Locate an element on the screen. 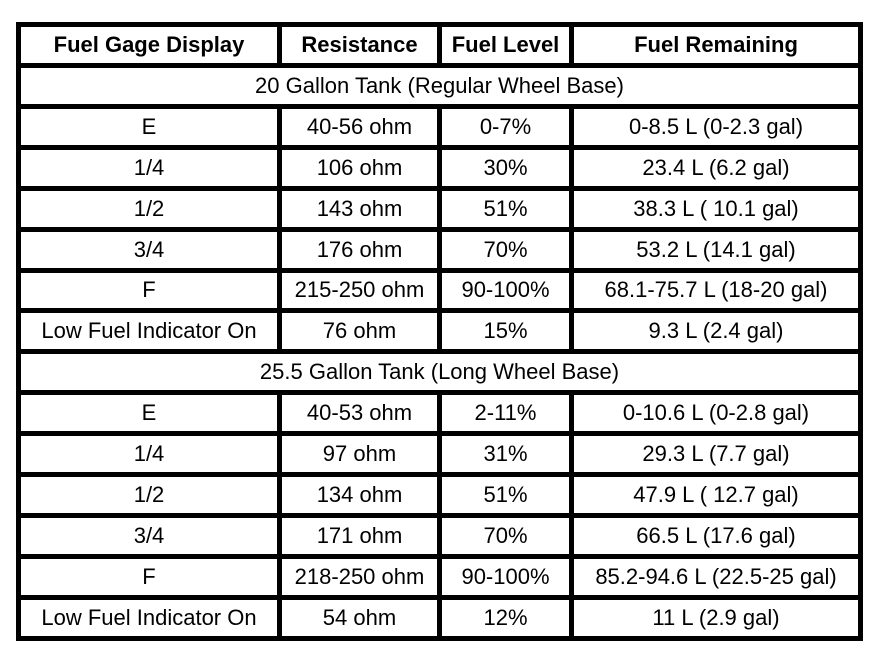 The width and height of the screenshot is (880, 660). table-row: E 40-56 ohm 0-7% 0-8.5 L (0-2.3 gal) is located at coordinates (439, 126).